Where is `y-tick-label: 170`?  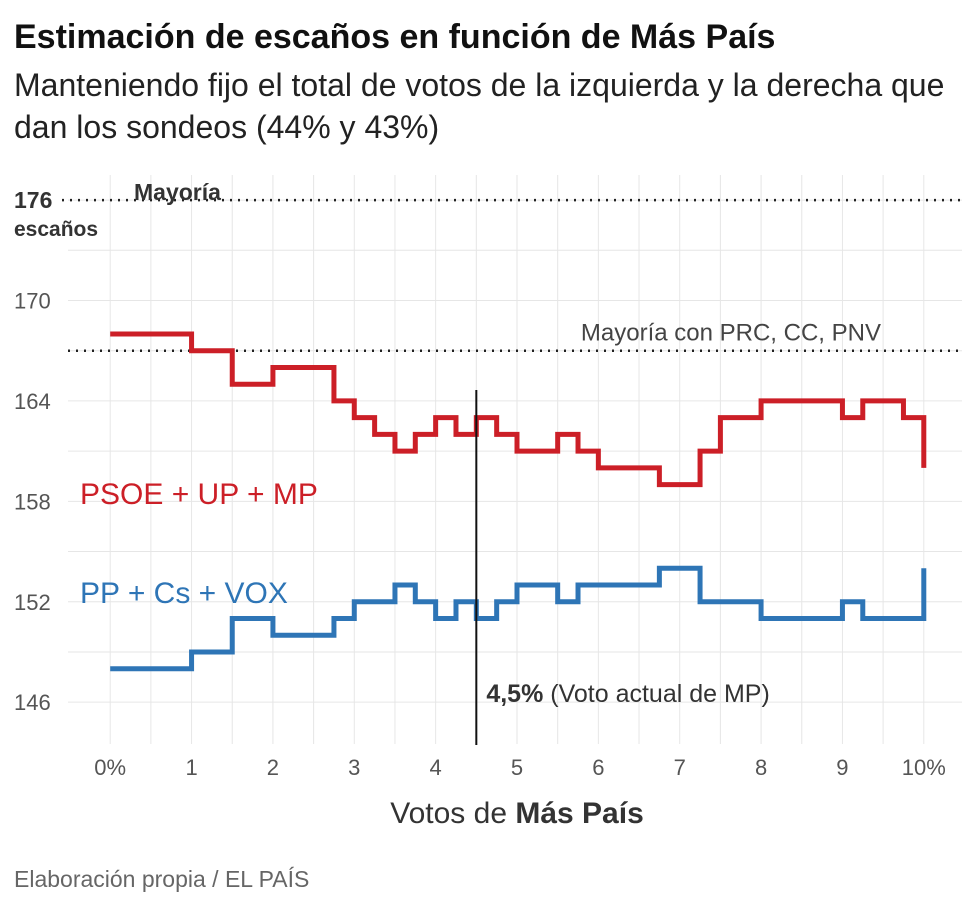
y-tick-label: 170 is located at coordinates (32, 301).